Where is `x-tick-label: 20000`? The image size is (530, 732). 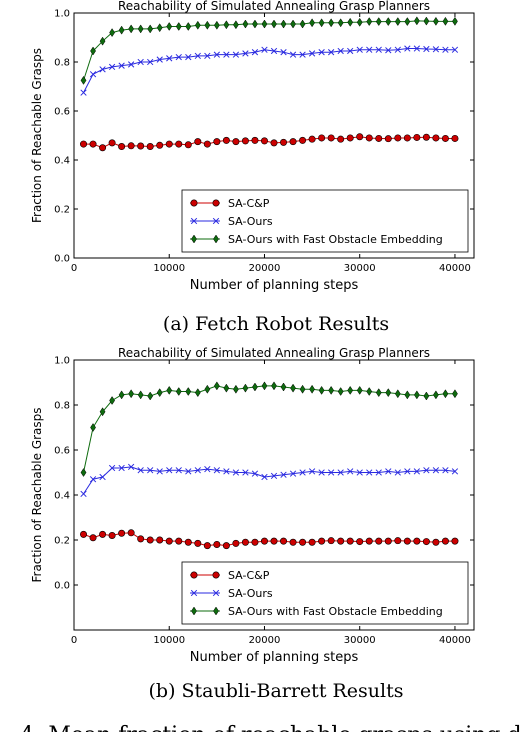
x-tick-label: 20000 is located at coordinates (265, 640).